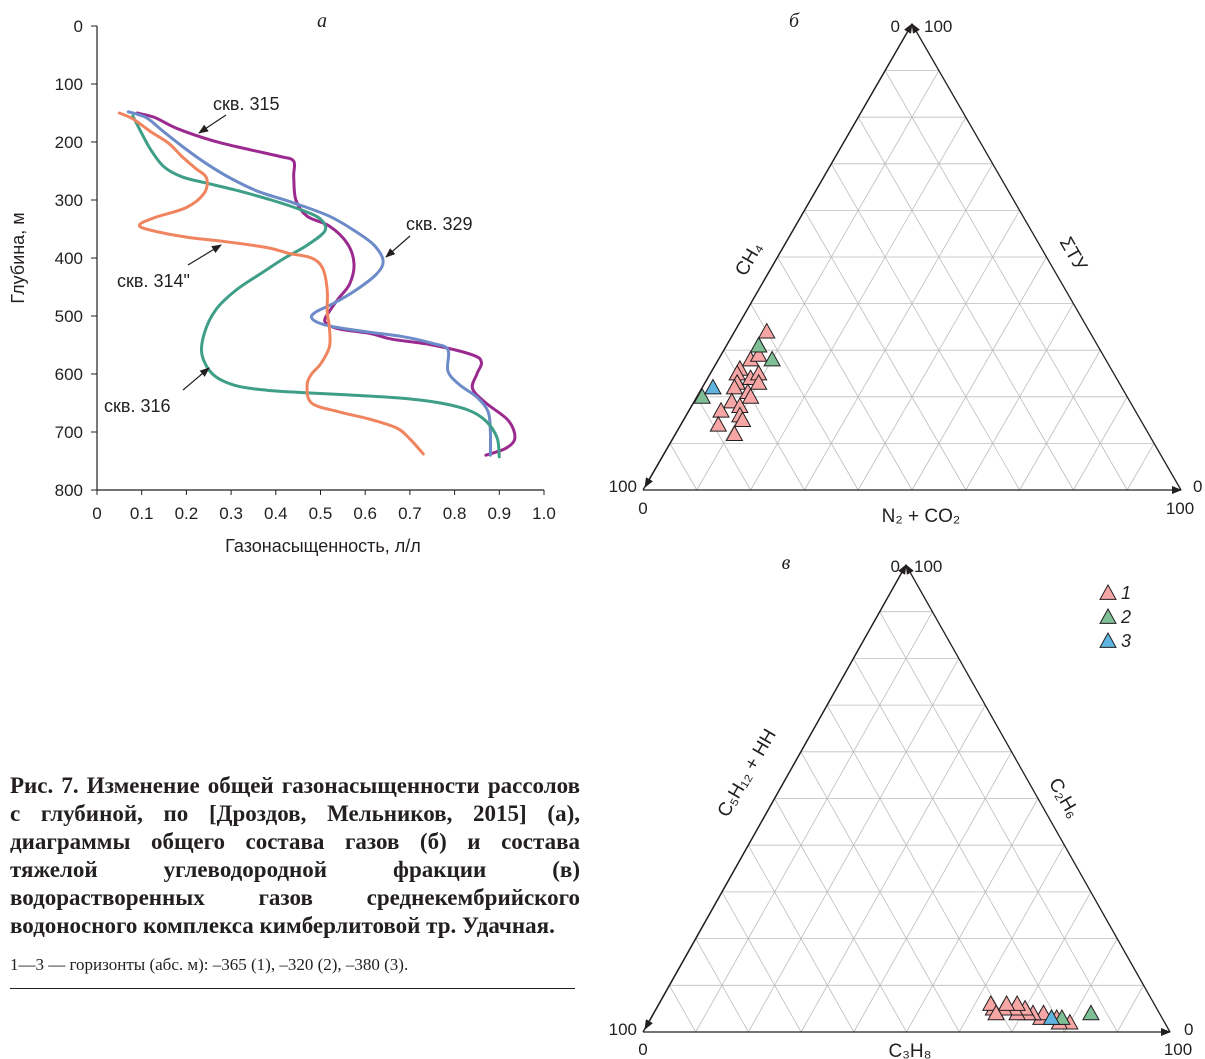 The height and width of the screenshot is (1059, 1205). I want to click on caption-divider, so click(292, 988).